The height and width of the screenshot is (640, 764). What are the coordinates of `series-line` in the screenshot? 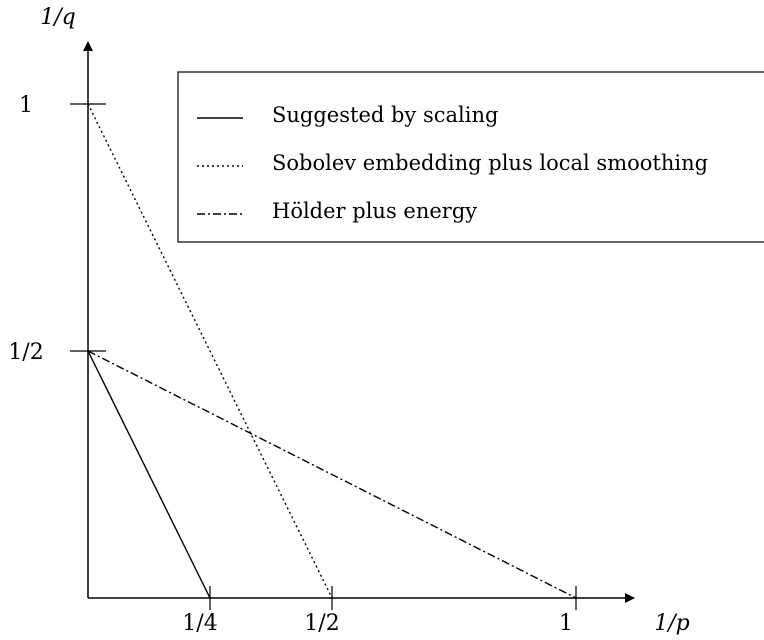 It's located at (149, 474).